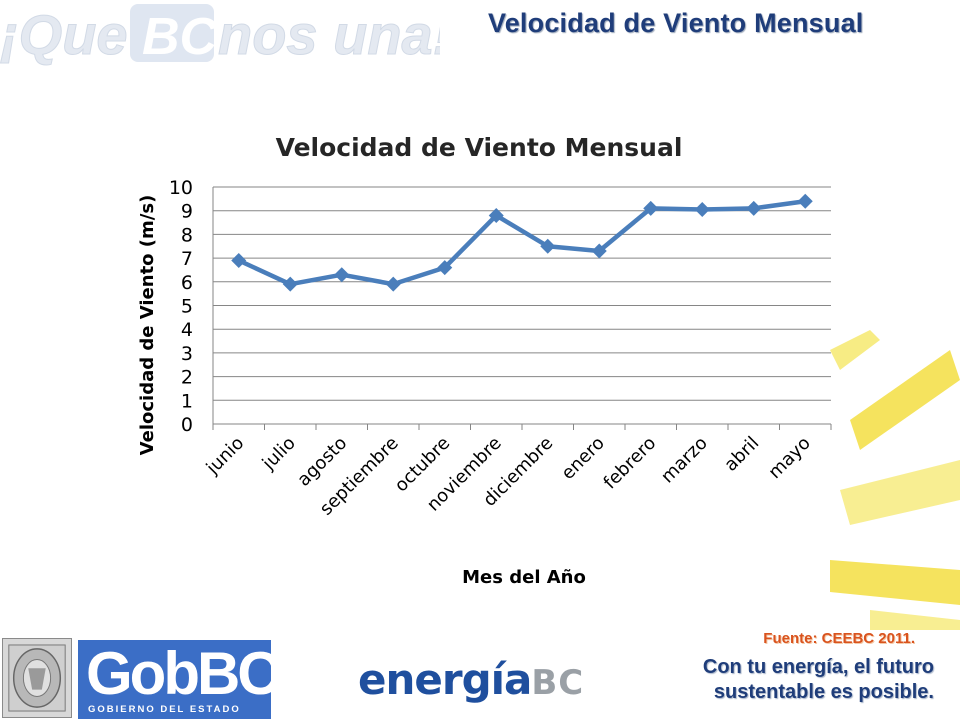 The height and width of the screenshot is (720, 960). Describe the element at coordinates (818, 667) in the screenshot. I see `footer-slogan-line-1: Con tu energía, el futuro` at that location.